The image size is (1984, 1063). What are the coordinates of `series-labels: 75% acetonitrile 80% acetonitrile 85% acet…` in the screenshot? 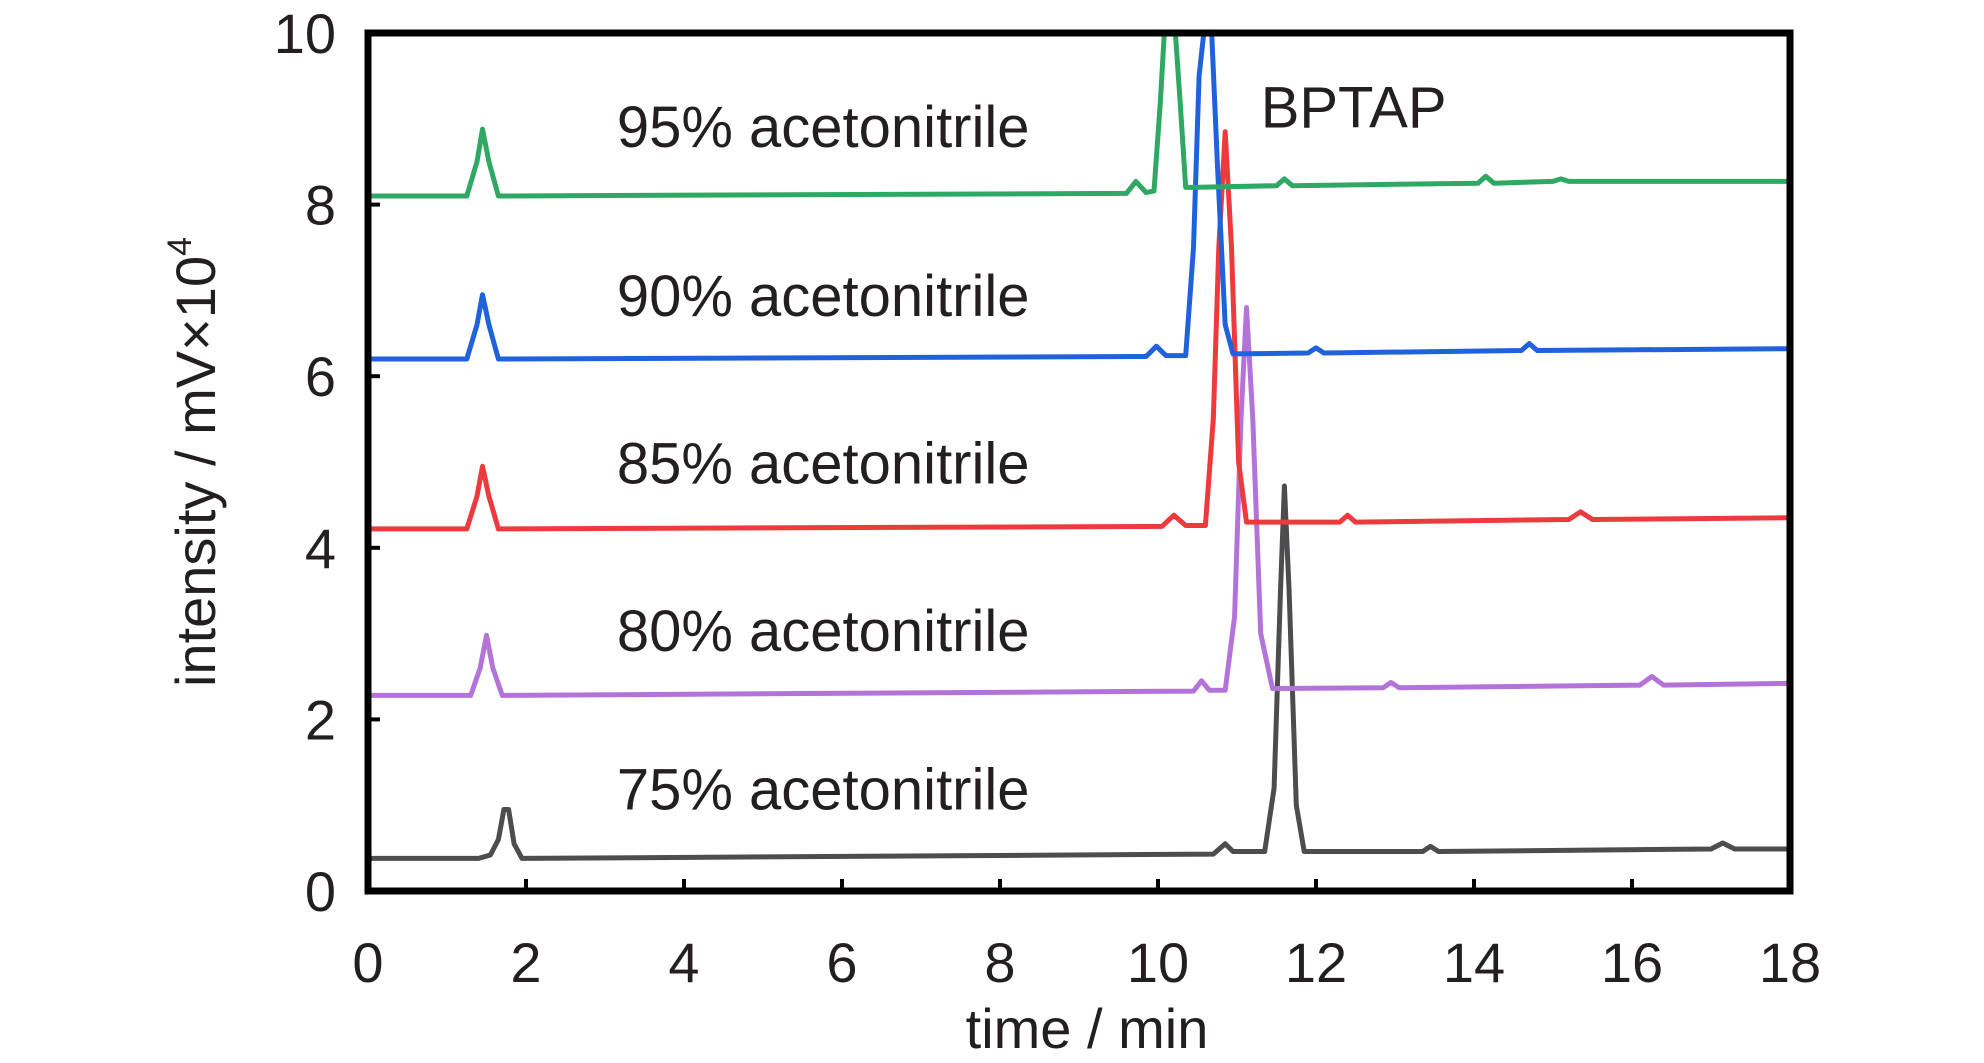 It's located at (823, 458).